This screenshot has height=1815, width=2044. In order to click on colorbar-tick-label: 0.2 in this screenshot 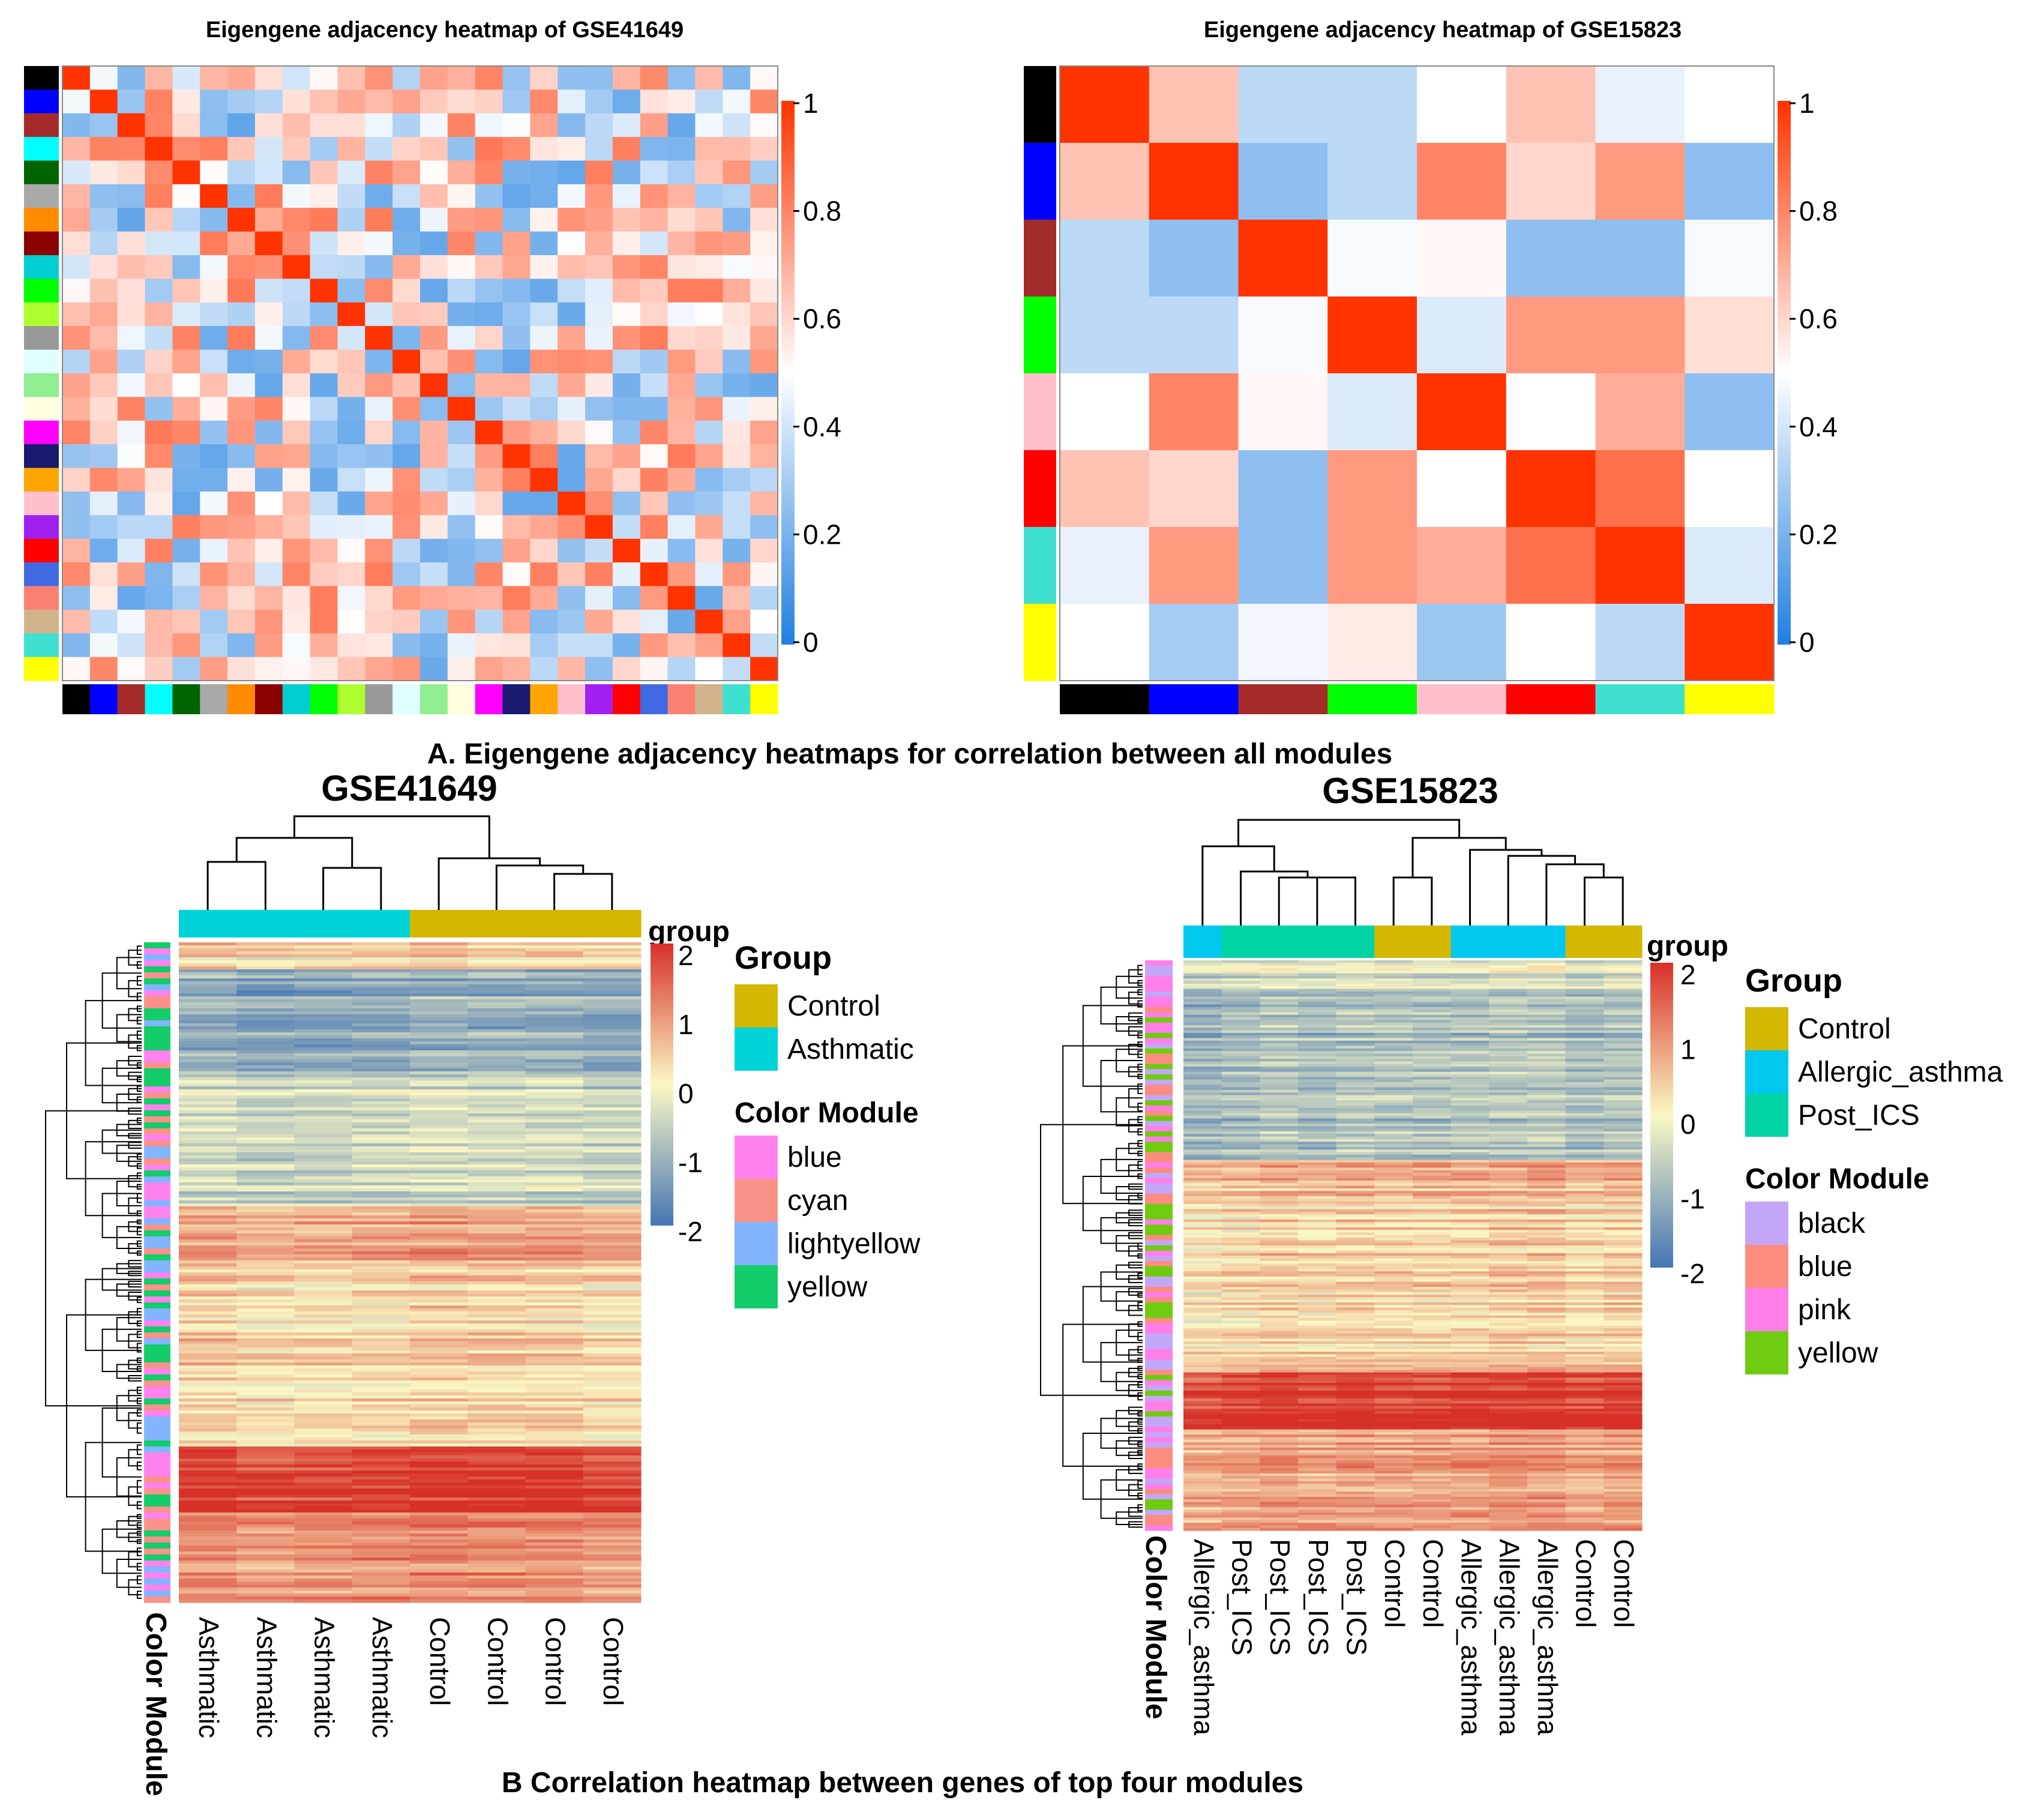, I will do `click(822, 534)`.